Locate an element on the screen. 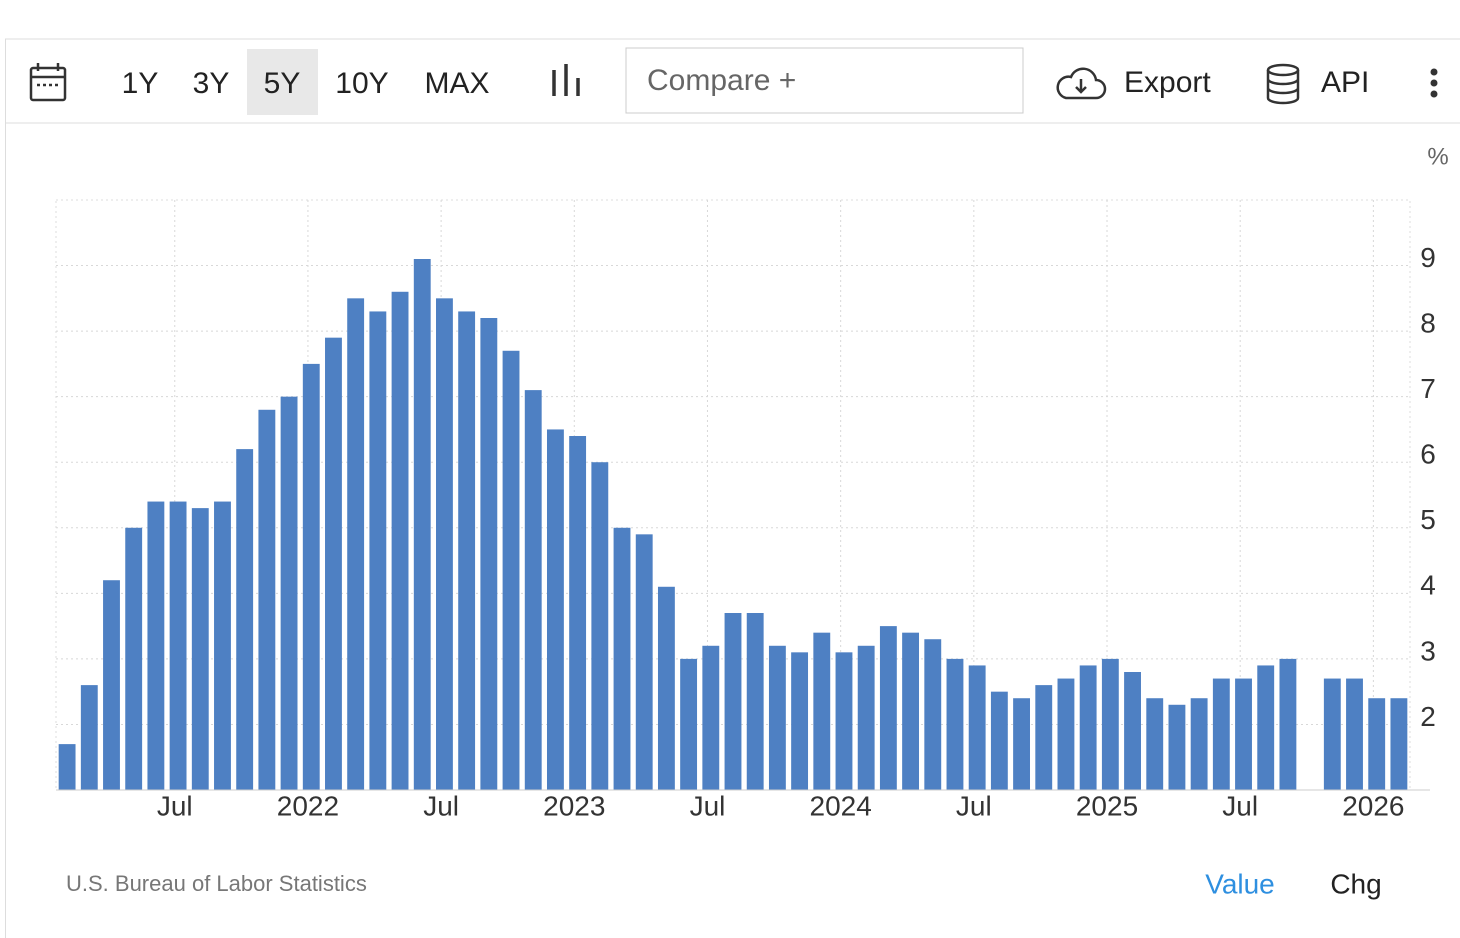  x-tick-label: 2025 is located at coordinates (1107, 805).